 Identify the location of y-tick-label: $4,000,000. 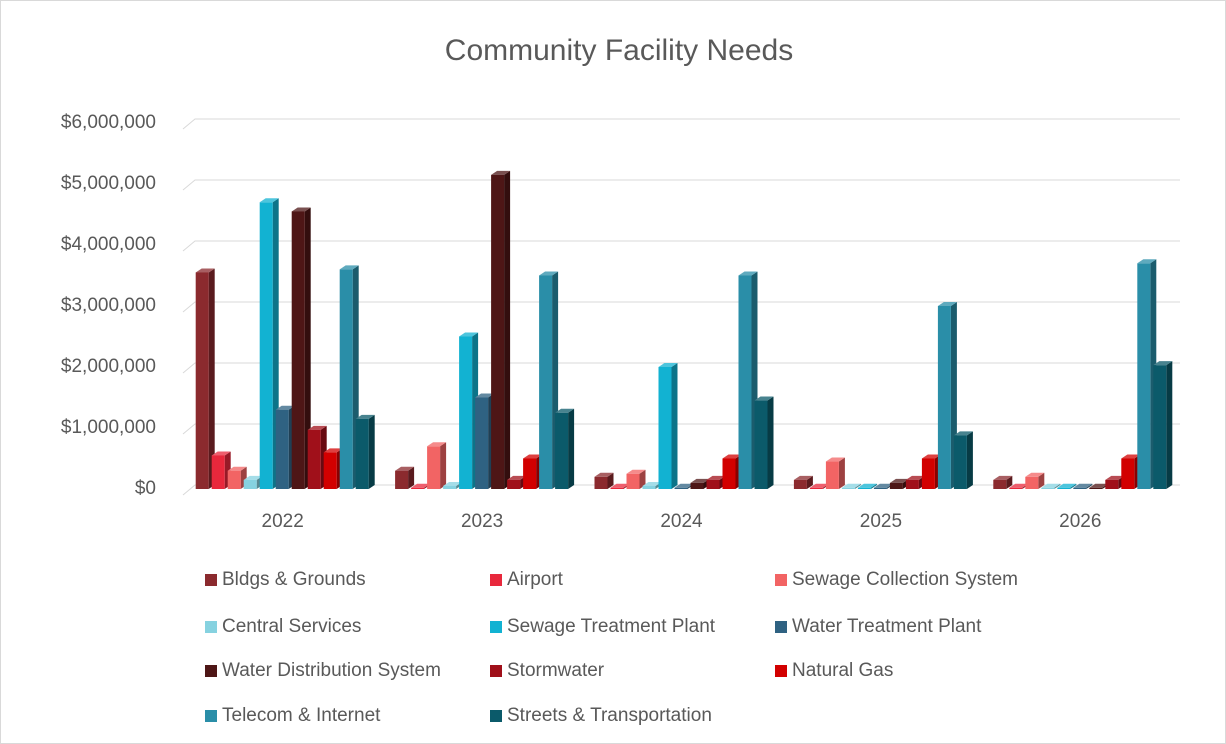
(108, 244).